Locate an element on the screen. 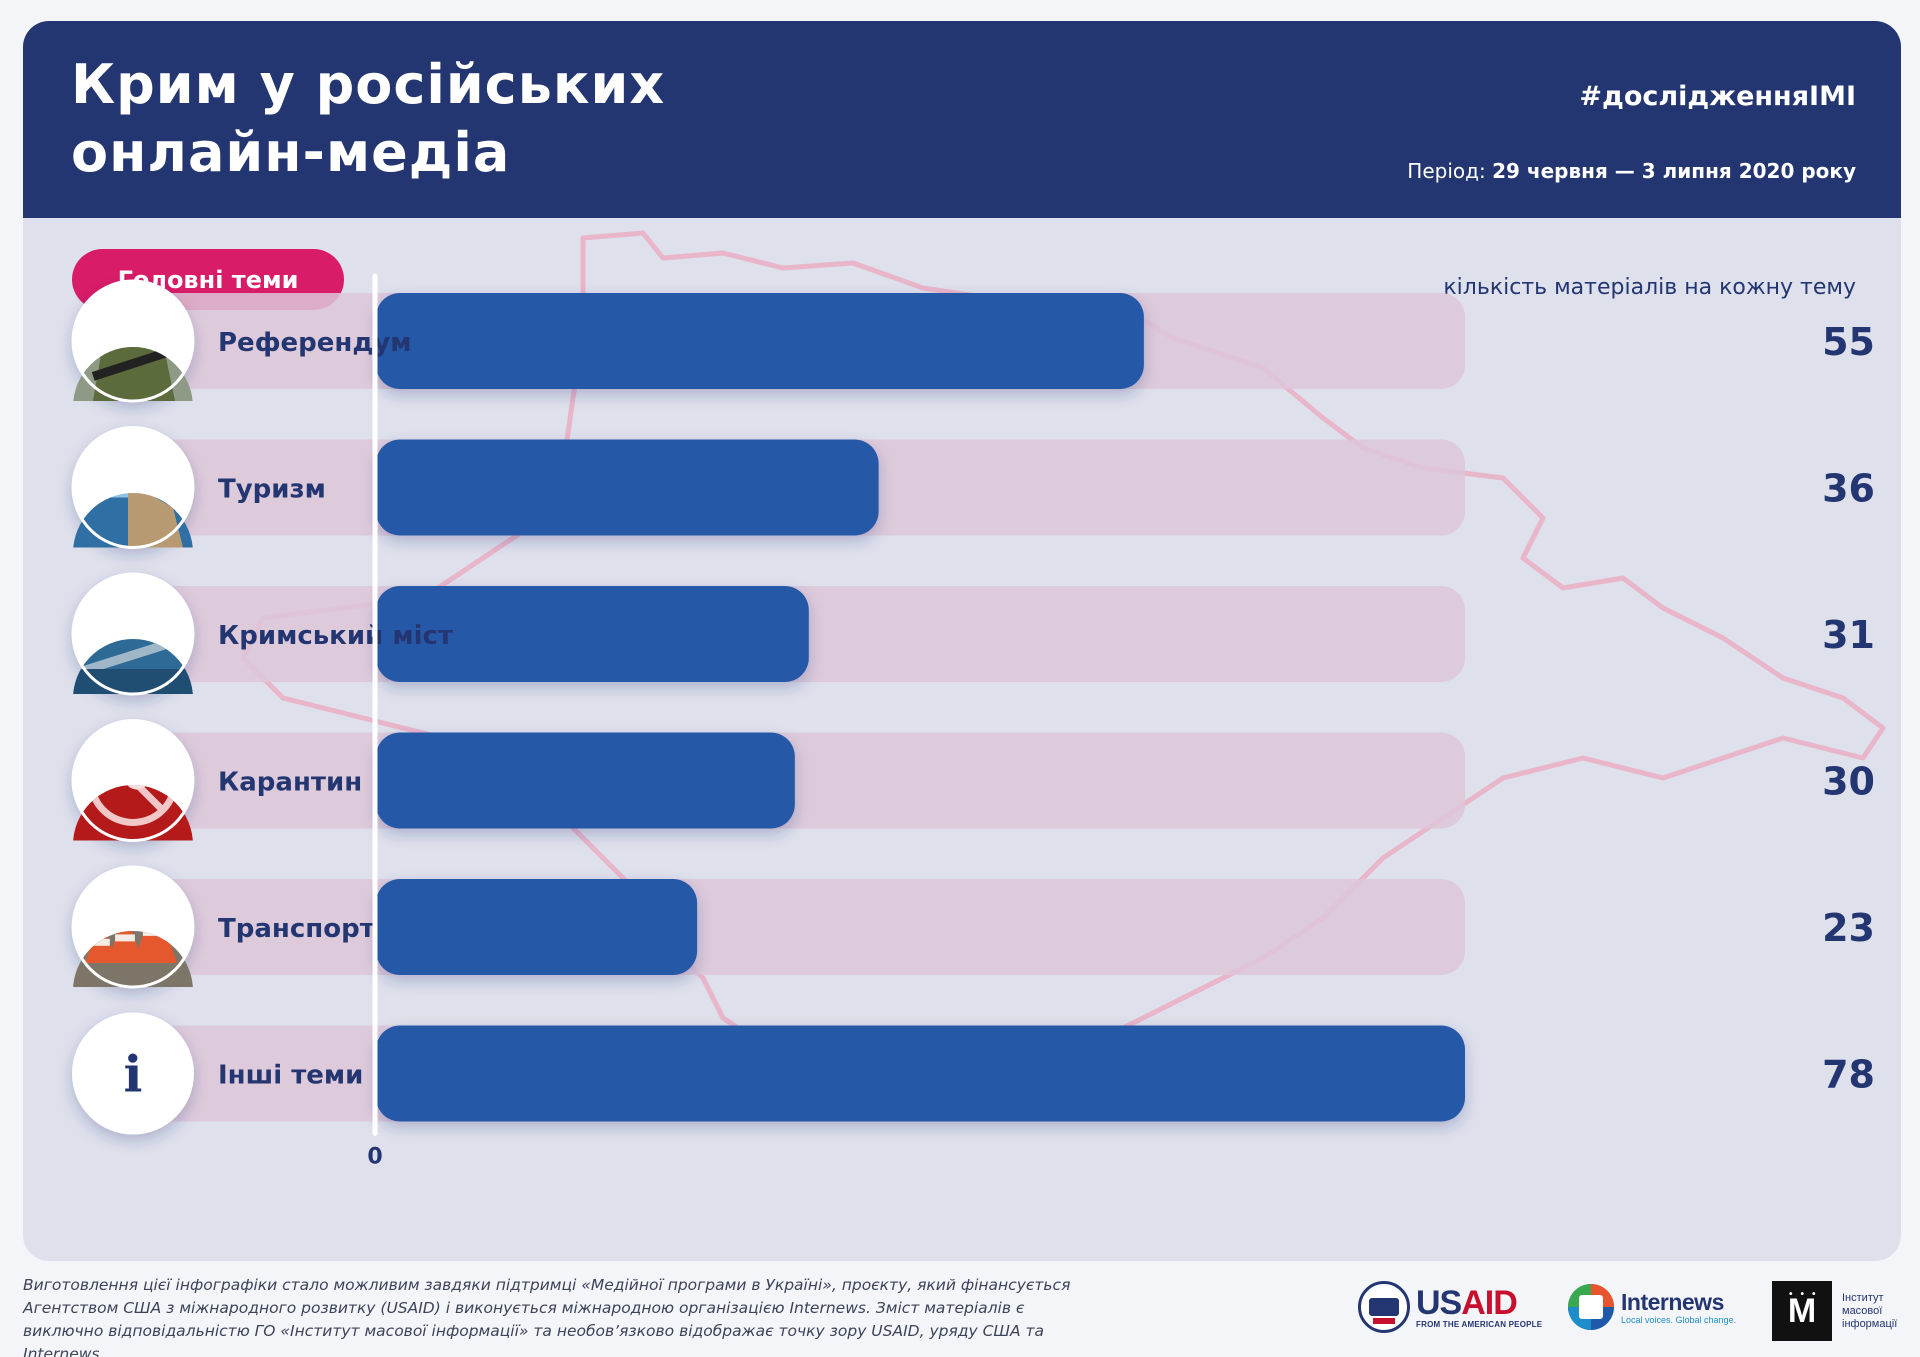  traffic-cones-photo-icon is located at coordinates (133, 927).